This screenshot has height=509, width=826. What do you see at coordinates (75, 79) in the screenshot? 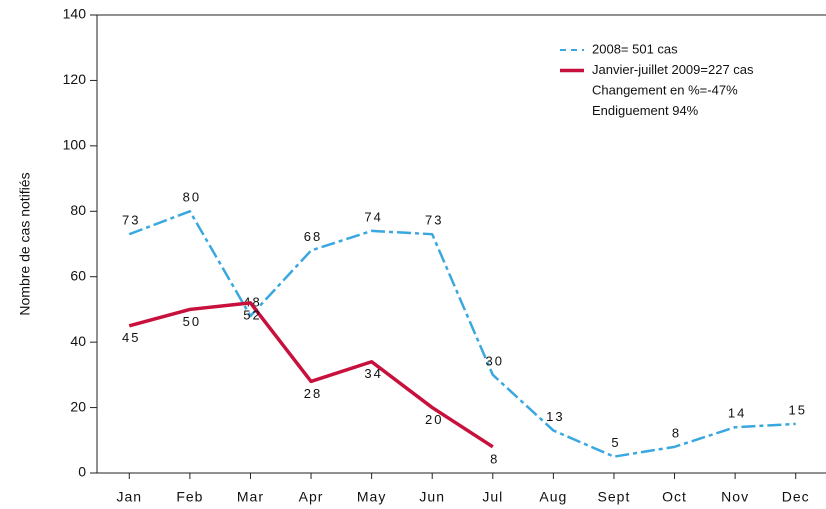
I see `y-tick-label: 120` at bounding box center [75, 79].